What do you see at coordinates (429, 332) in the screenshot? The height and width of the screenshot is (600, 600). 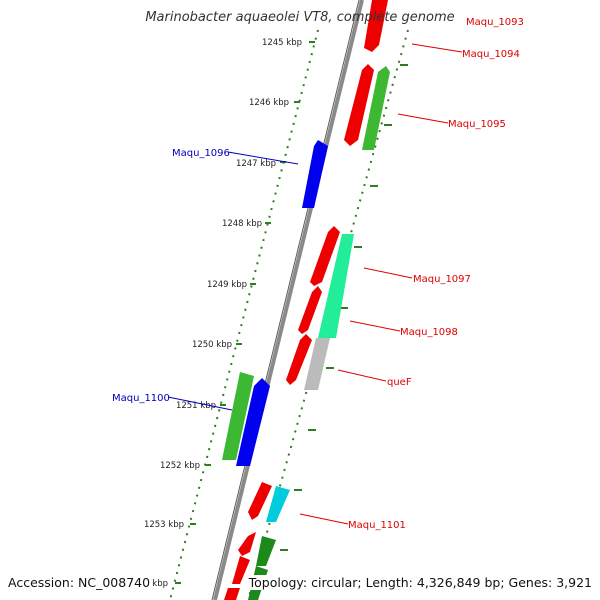 I see `gene-label-maqu-1098: Maqu_1098` at bounding box center [429, 332].